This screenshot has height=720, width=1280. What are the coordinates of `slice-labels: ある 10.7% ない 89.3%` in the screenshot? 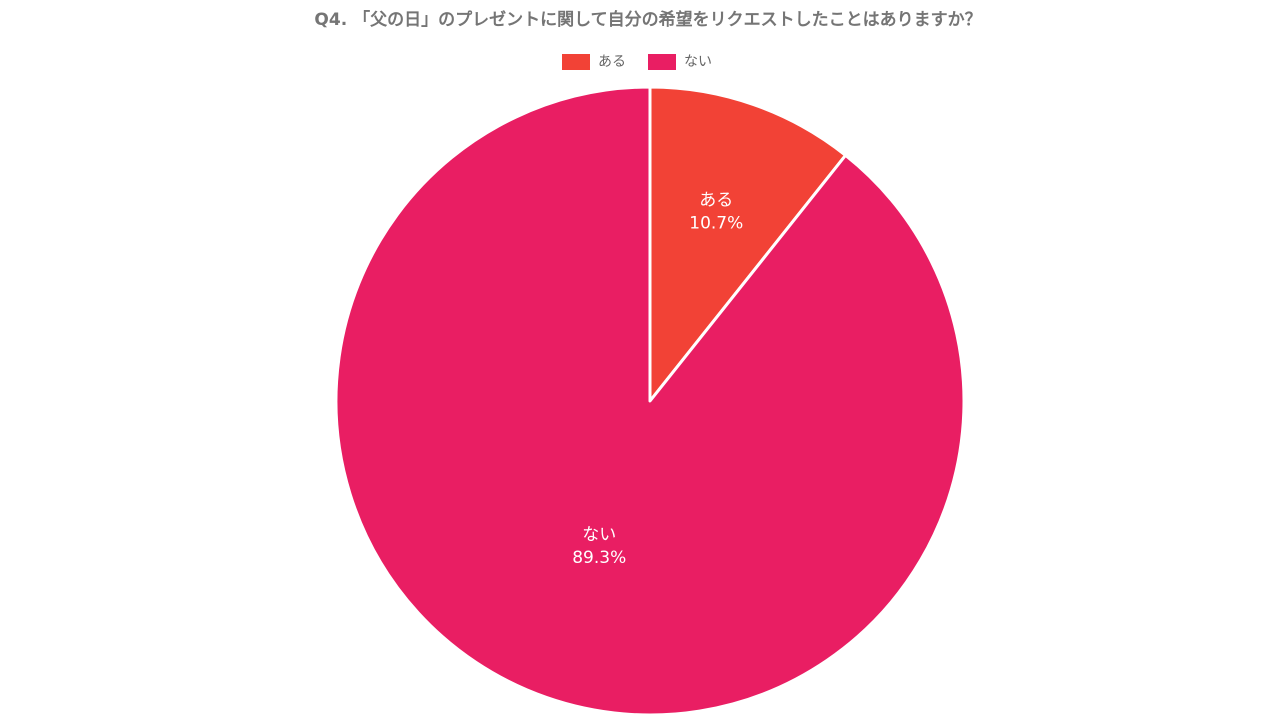 It's located at (657, 379).